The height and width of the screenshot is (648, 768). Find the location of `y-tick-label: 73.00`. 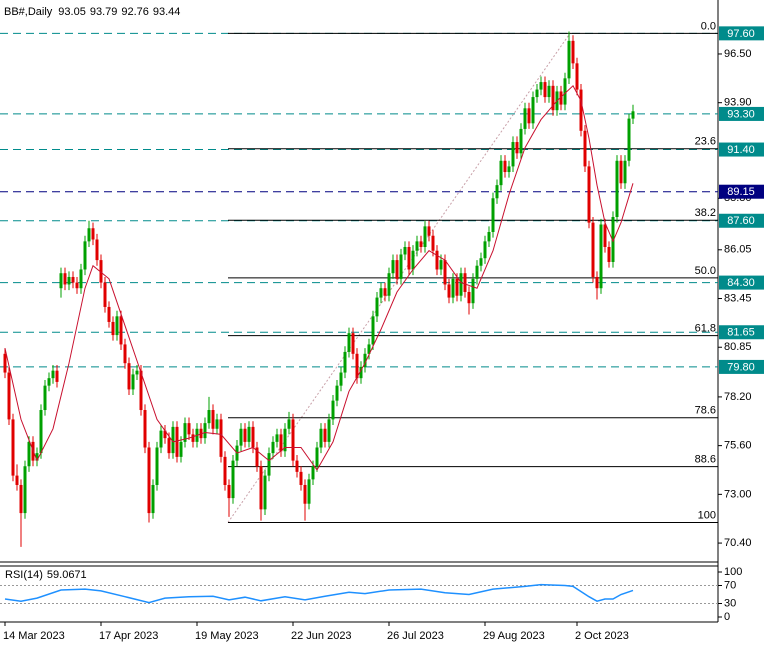

y-tick-label: 73.00 is located at coordinates (738, 494).